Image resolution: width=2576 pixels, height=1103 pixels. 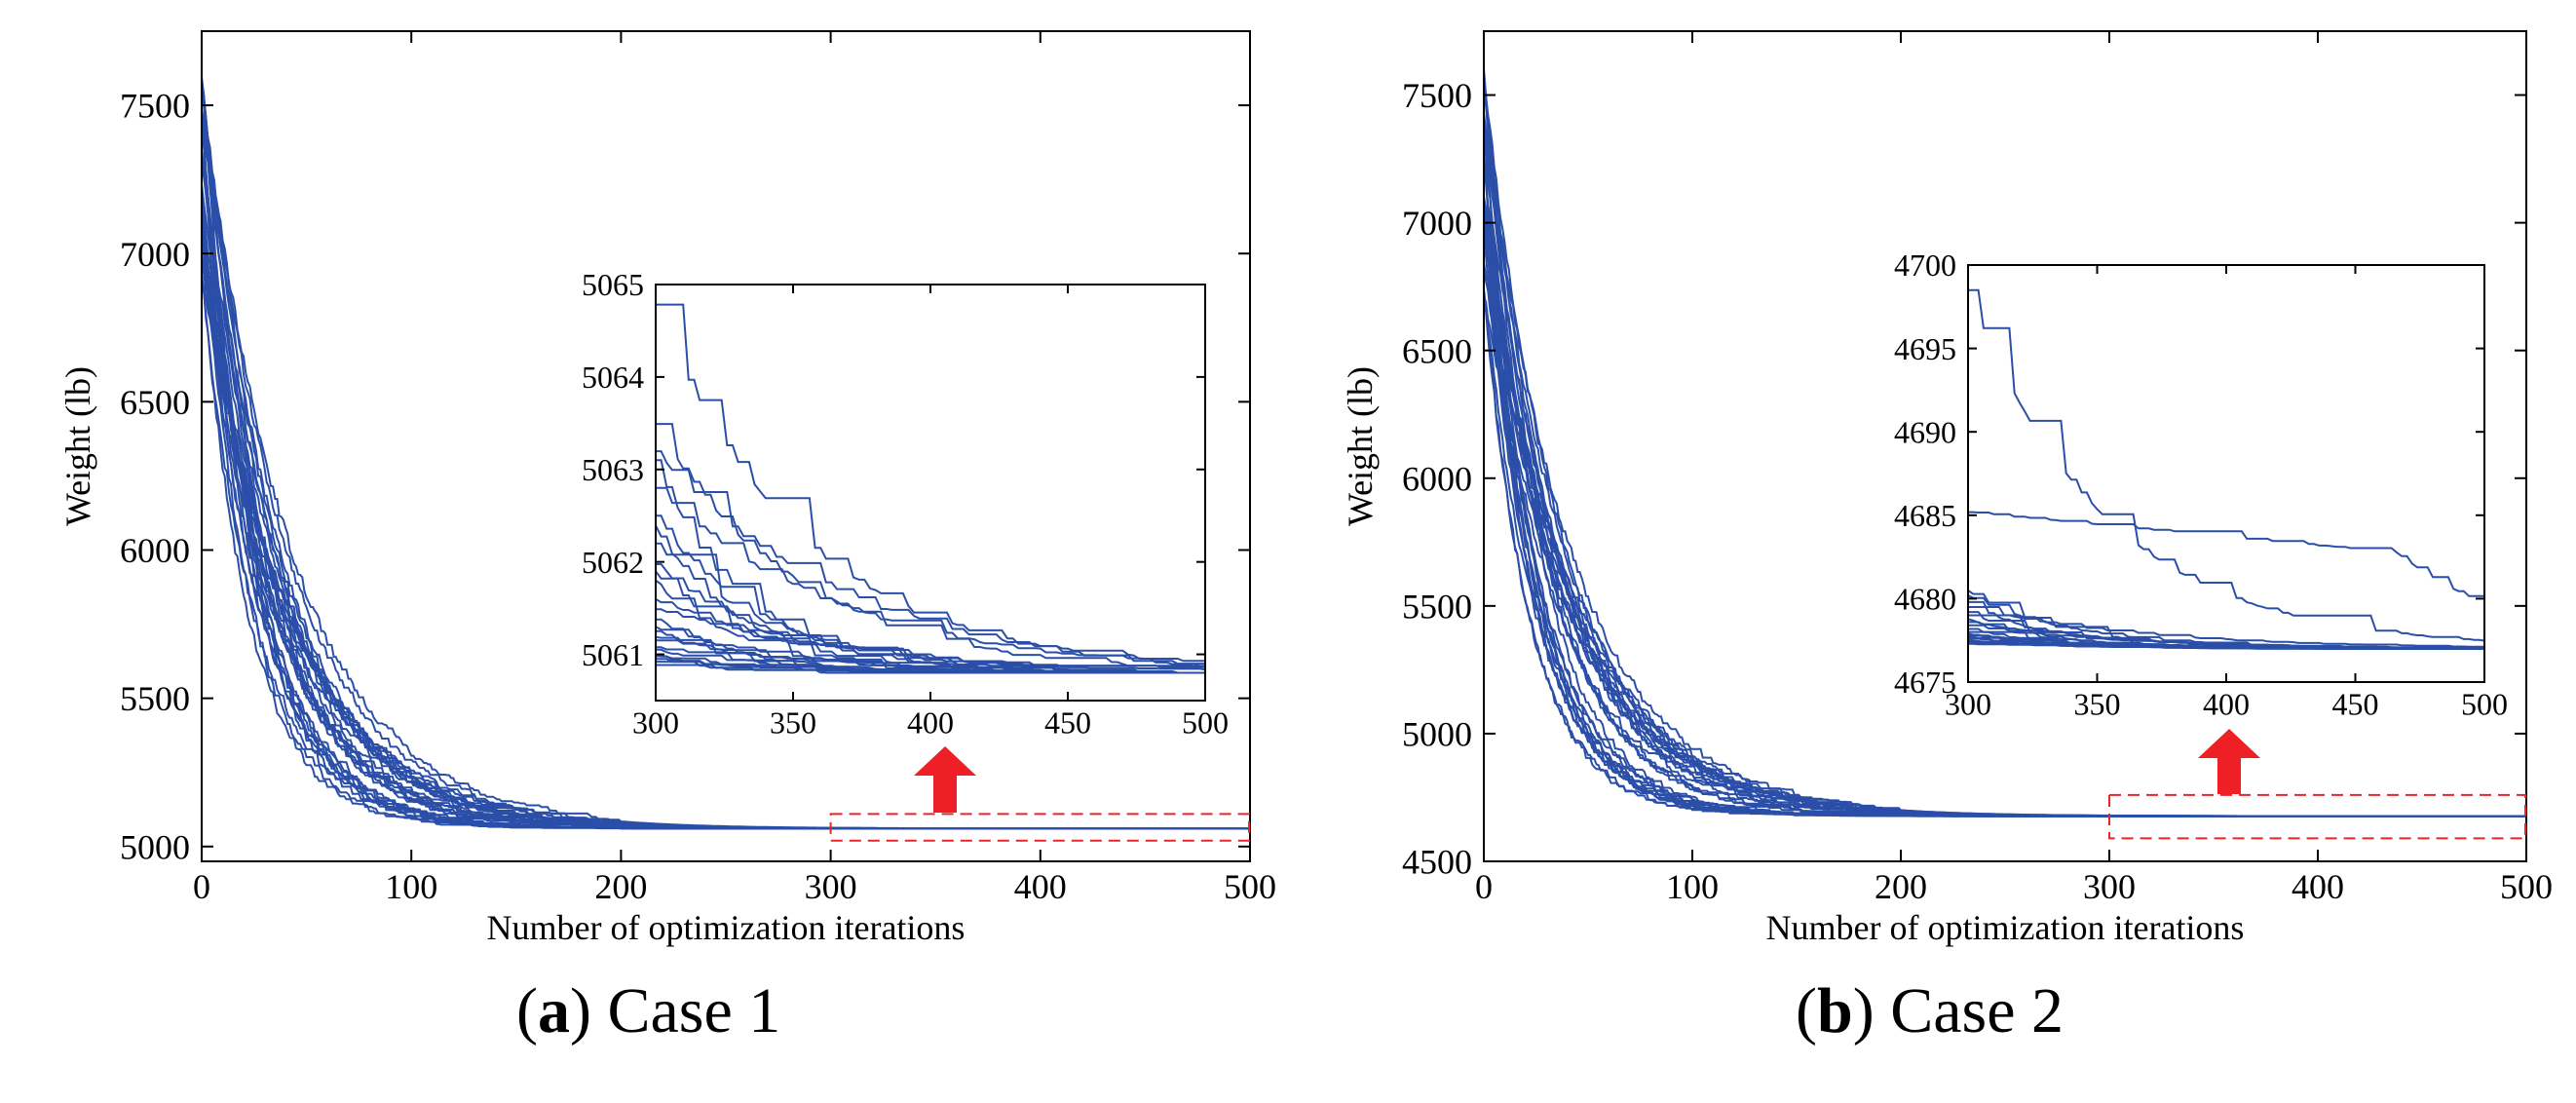 I want to click on case1-inset-ytick-label: 5061, so click(x=613, y=654).